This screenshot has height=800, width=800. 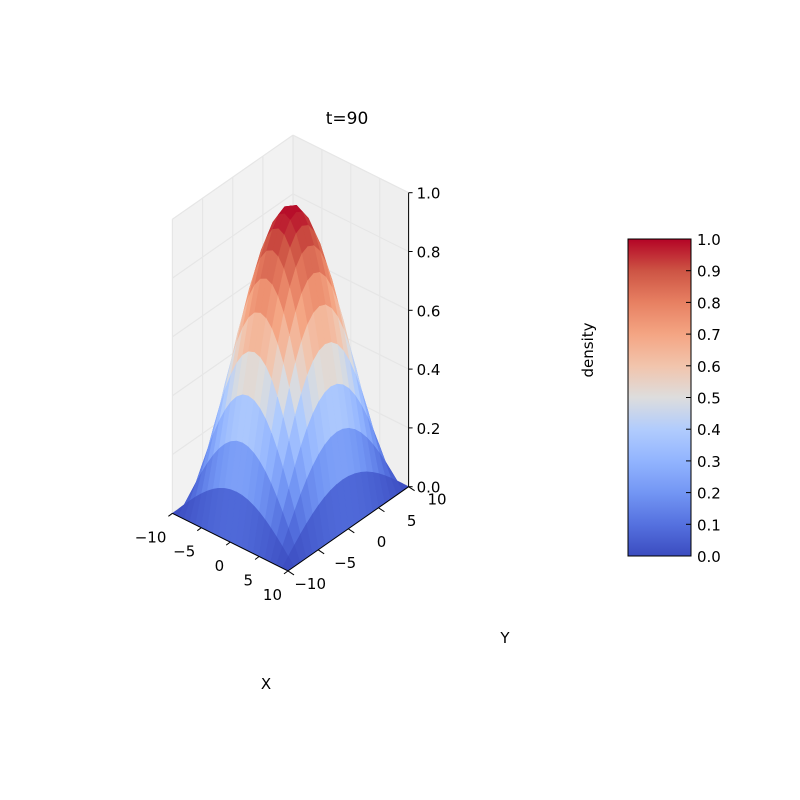 I want to click on colorbar-tick-label: 0.6, so click(x=709, y=367).